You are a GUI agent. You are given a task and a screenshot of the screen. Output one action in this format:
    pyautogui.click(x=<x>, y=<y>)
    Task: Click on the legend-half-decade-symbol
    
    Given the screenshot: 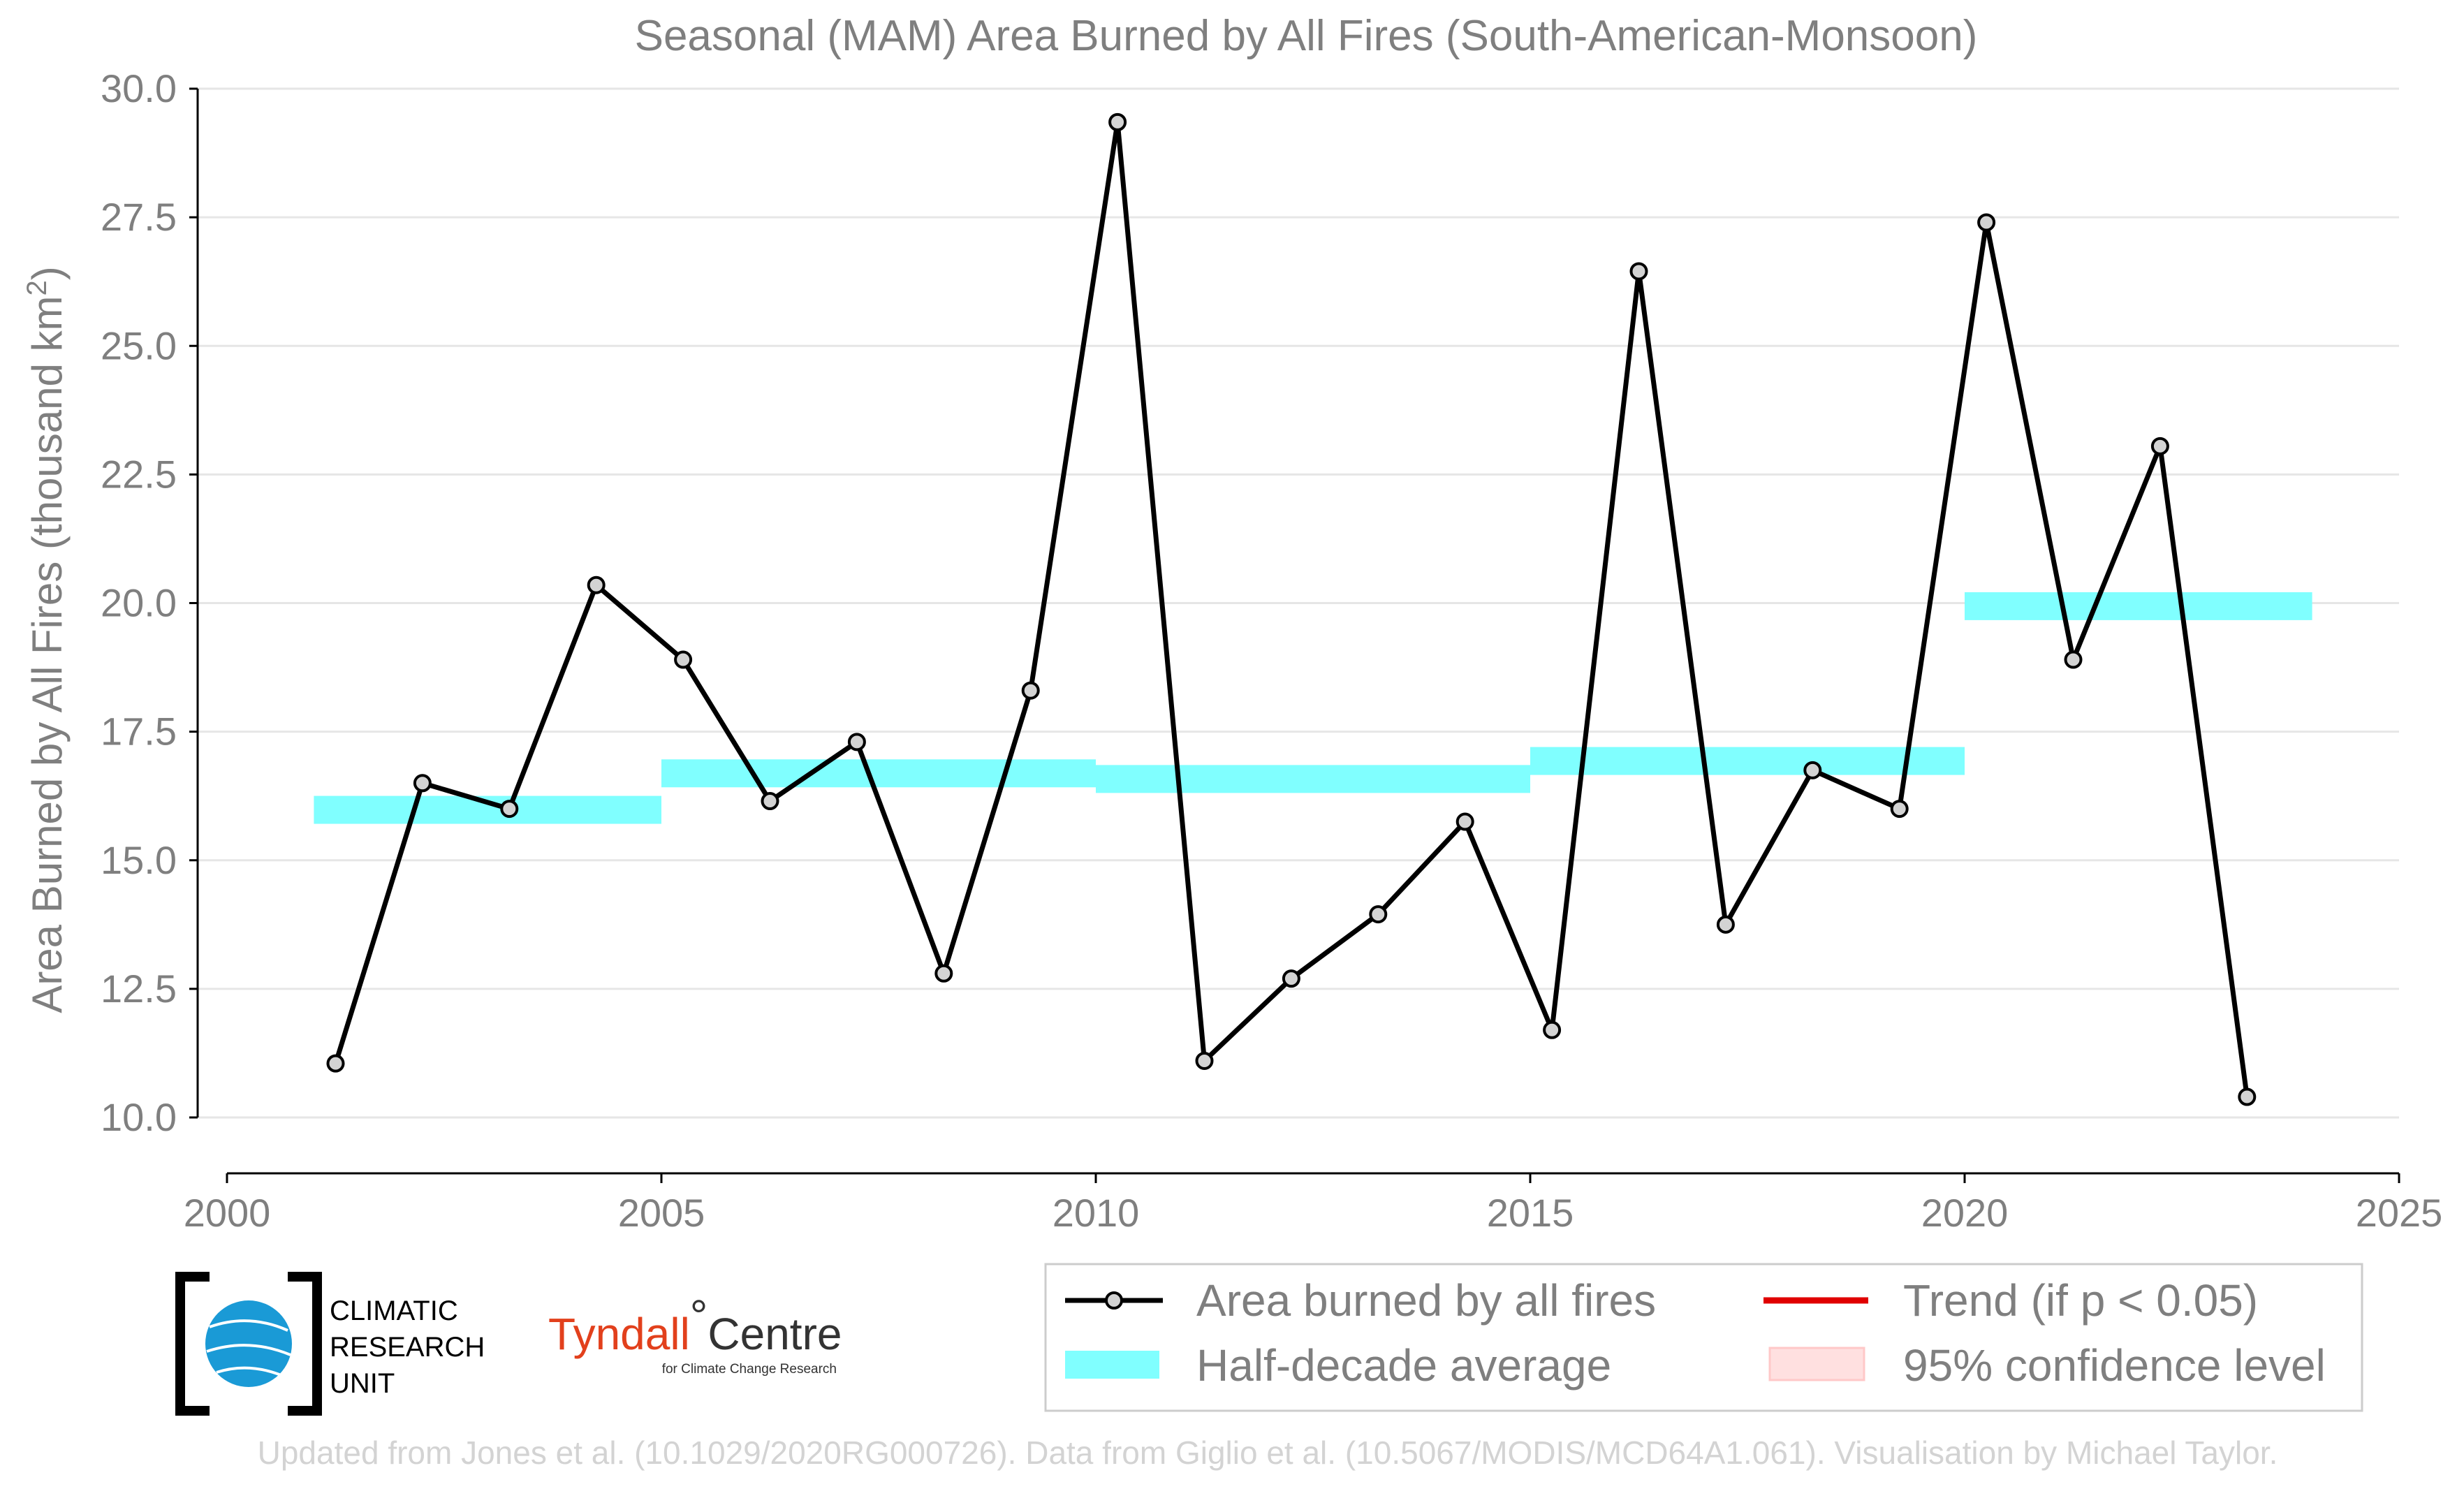 What is the action you would take?
    pyautogui.click(x=1112, y=1365)
    